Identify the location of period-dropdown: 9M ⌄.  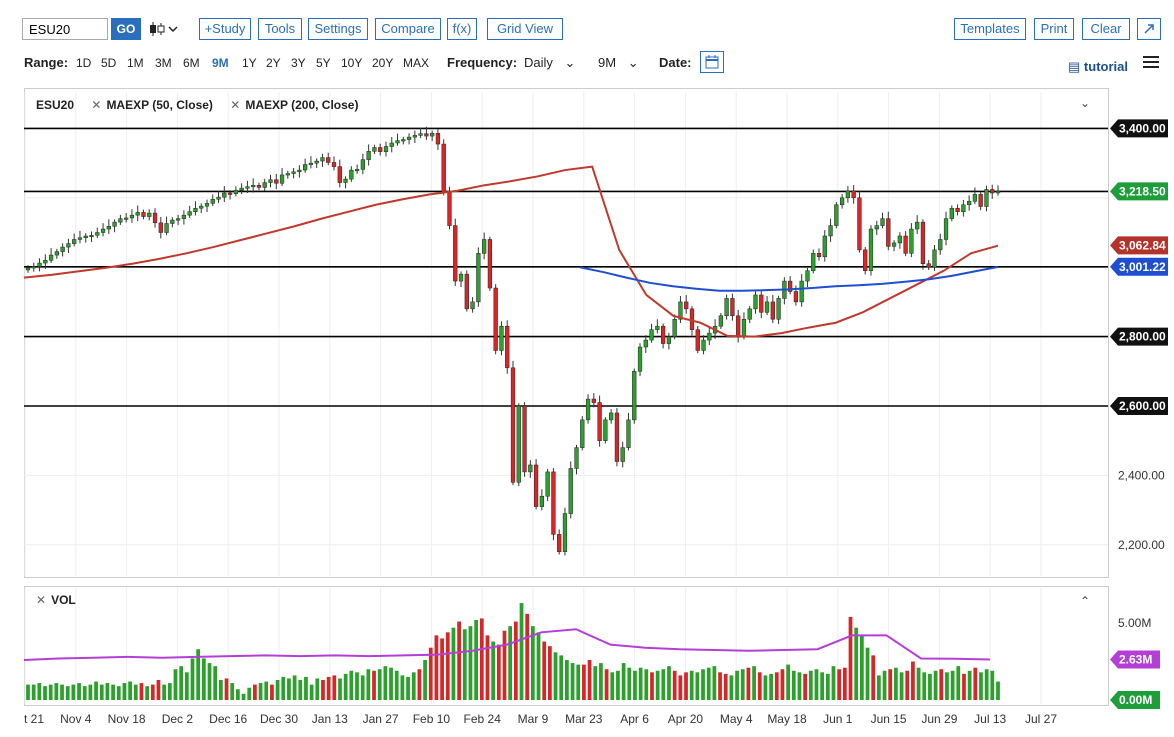
(618, 63).